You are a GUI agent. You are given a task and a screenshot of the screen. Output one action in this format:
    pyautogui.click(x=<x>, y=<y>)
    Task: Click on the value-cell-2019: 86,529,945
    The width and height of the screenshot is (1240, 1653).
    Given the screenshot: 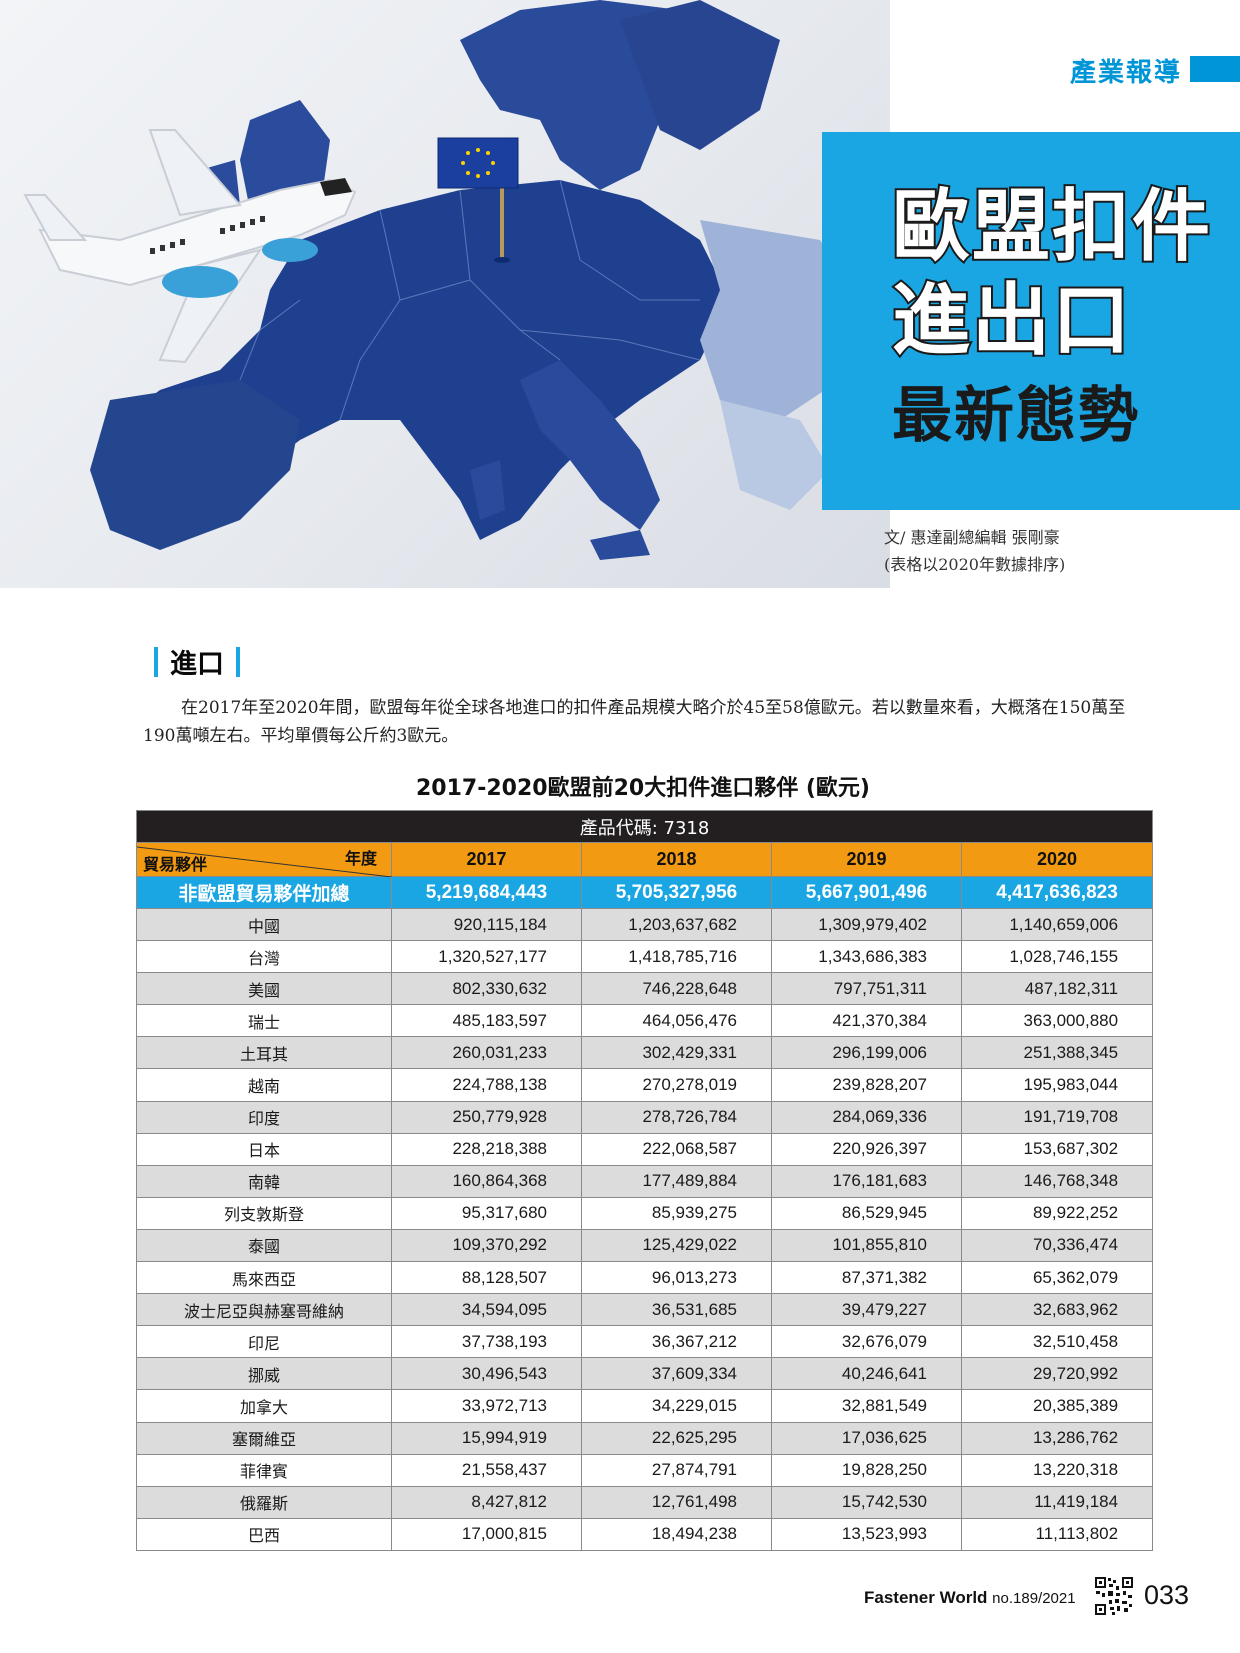 What is the action you would take?
    pyautogui.click(x=866, y=1213)
    